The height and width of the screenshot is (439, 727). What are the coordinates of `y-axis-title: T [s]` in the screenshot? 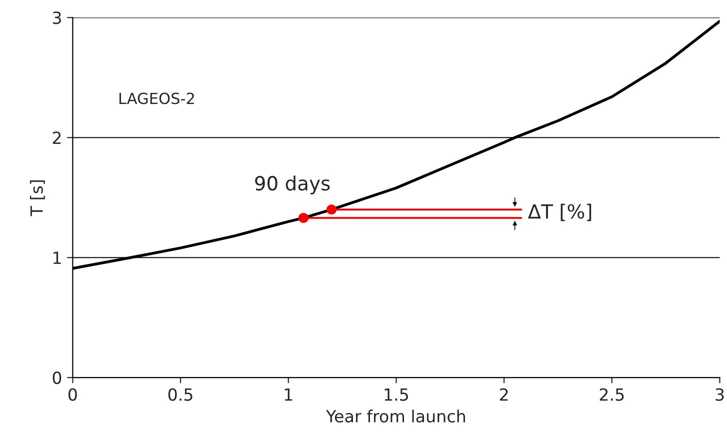 It's located at (37, 198).